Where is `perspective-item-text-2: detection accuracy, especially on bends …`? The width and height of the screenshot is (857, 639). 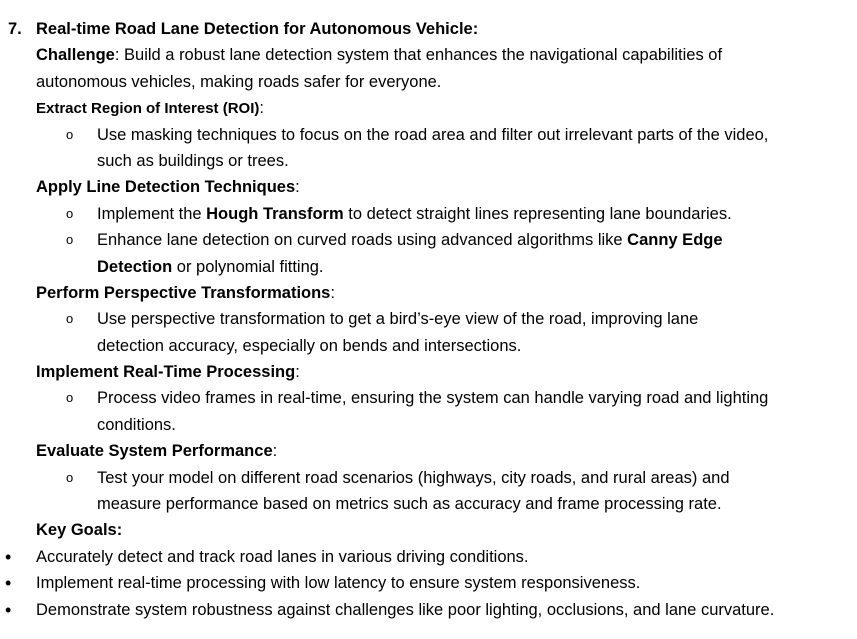 perspective-item-text-2: detection accuracy, especially on bends … is located at coordinates (309, 345).